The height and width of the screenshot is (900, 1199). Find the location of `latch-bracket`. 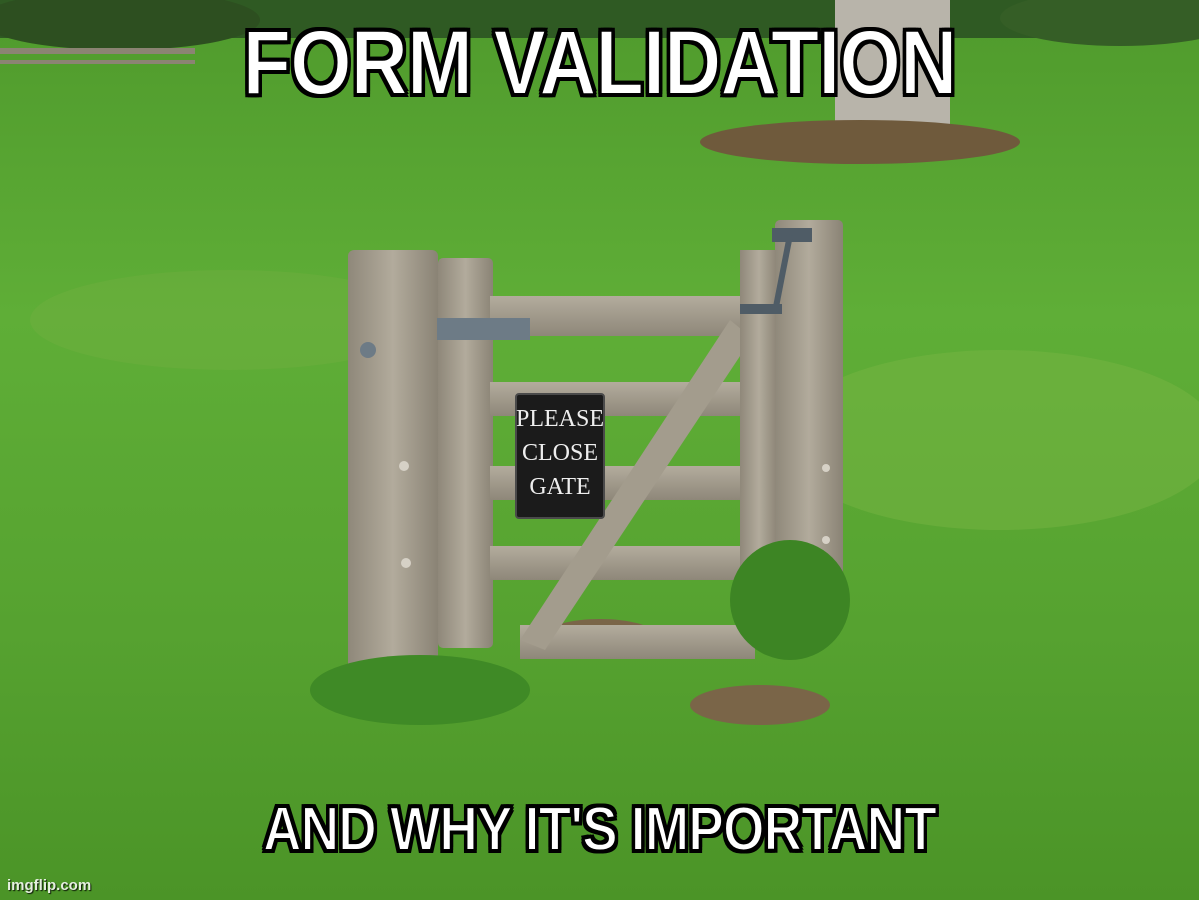

latch-bracket is located at coordinates (792, 235).